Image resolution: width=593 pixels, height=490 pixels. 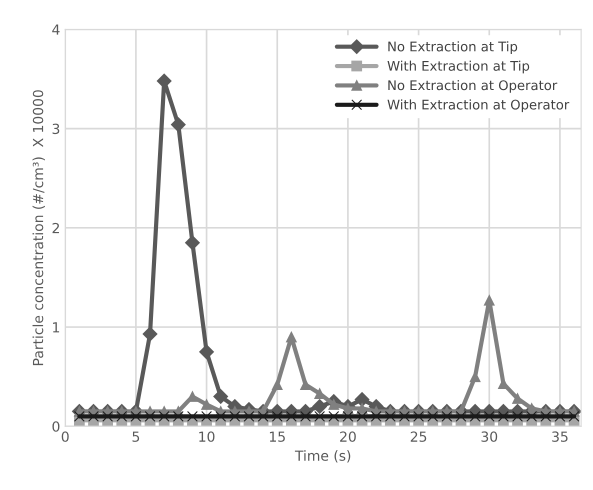 What do you see at coordinates (65, 436) in the screenshot?
I see `x-tick-label: 0` at bounding box center [65, 436].